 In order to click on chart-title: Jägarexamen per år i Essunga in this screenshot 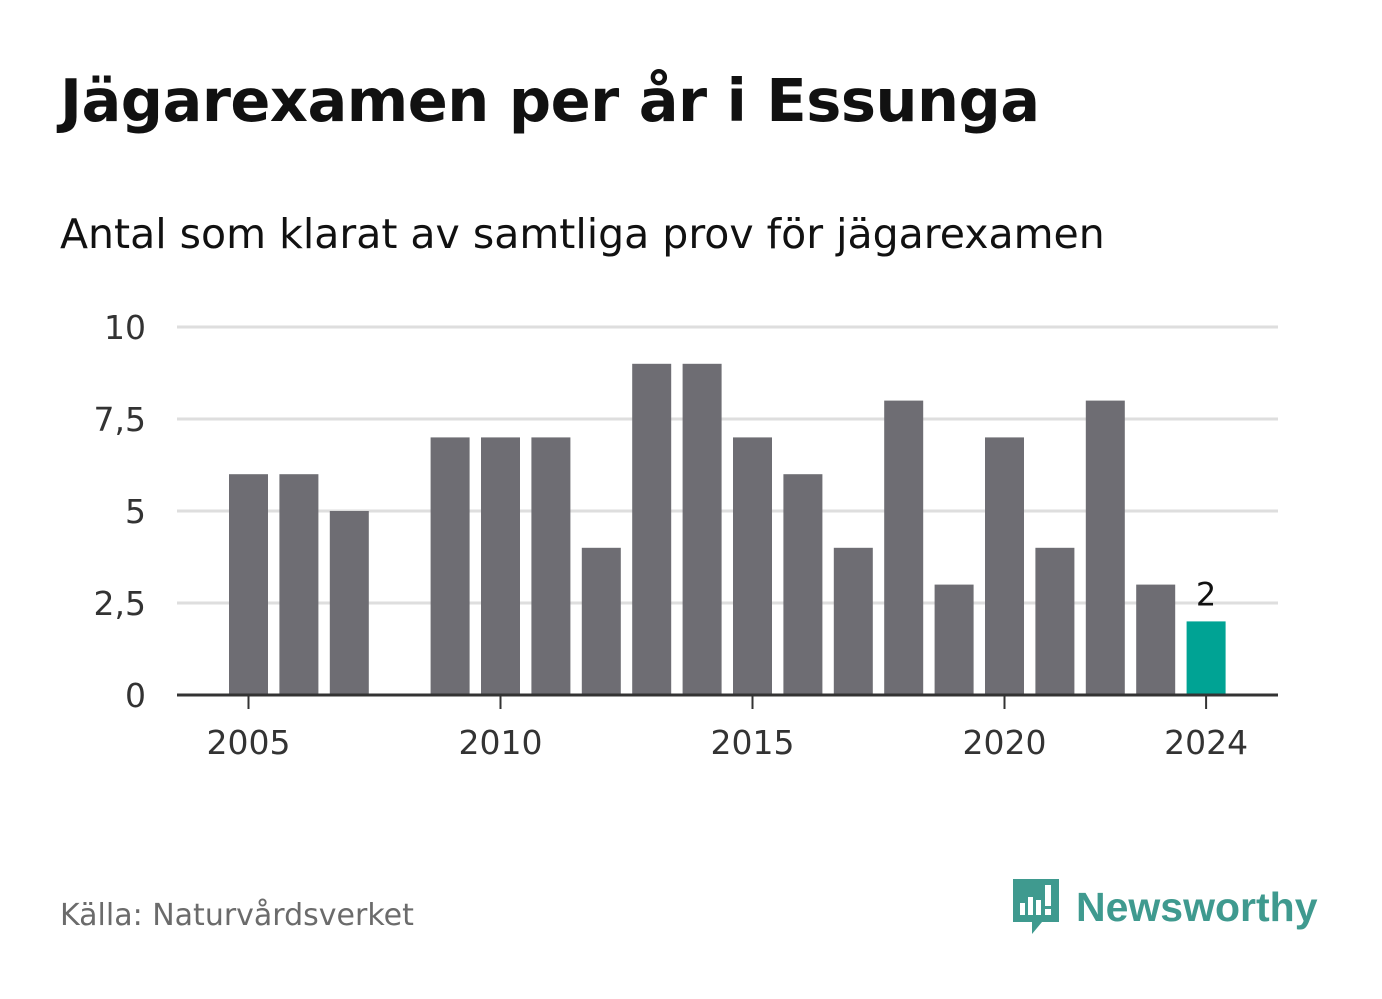, I will do `click(550, 100)`.